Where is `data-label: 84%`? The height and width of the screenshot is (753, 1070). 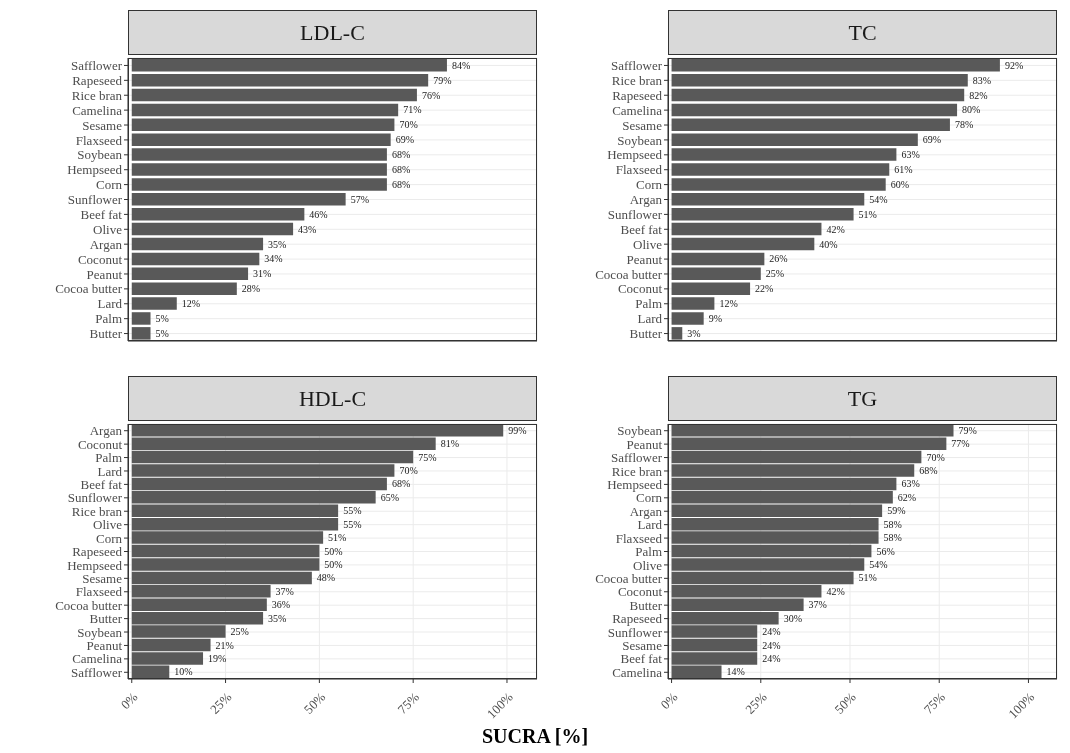
data-label: 84% is located at coordinates (461, 65).